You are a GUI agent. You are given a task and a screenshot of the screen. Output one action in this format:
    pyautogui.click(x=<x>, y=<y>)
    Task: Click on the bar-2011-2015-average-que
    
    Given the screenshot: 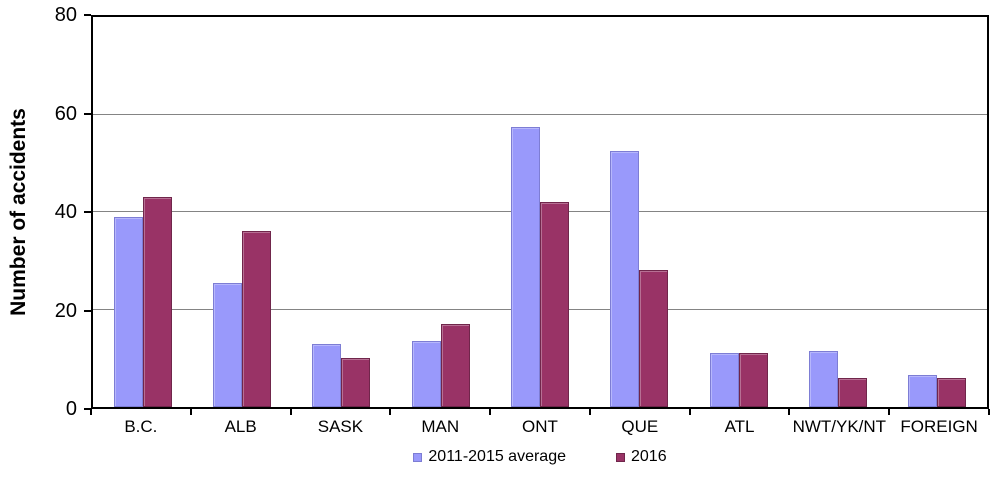 What is the action you would take?
    pyautogui.click(x=624, y=279)
    